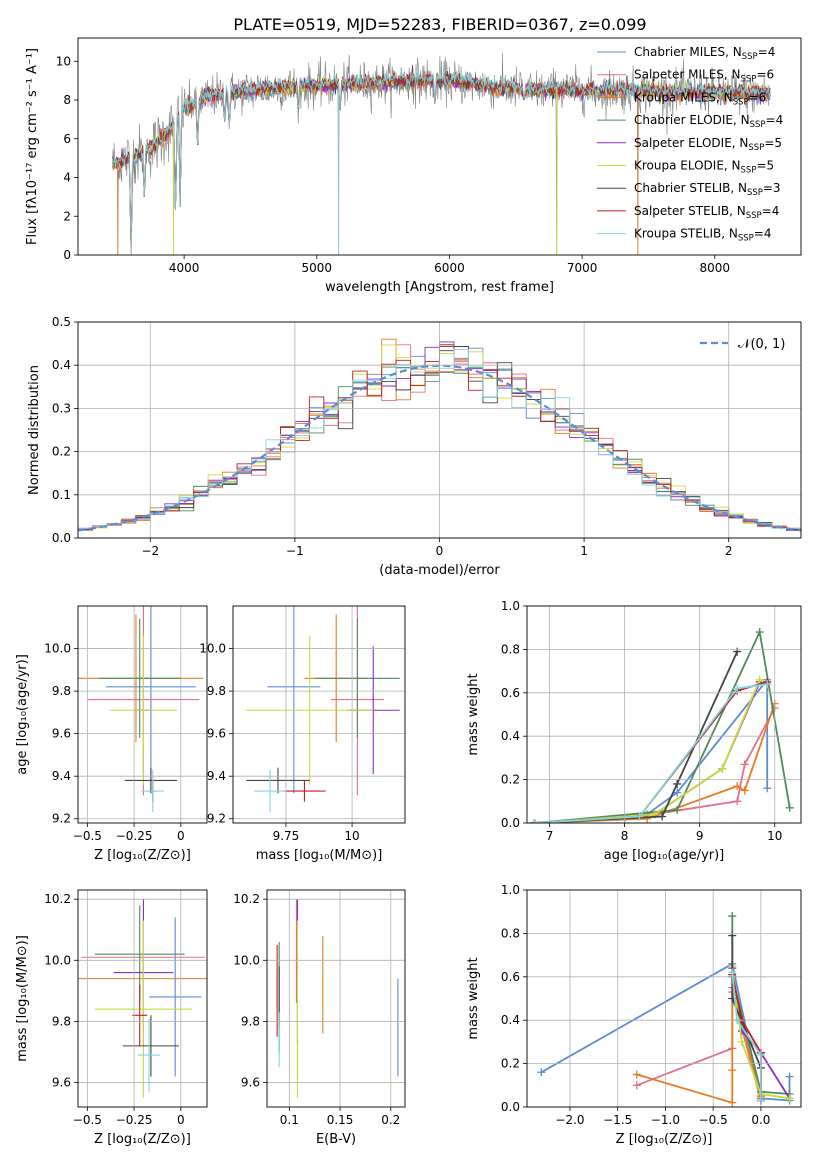  Describe the element at coordinates (664, 855) in the screenshot. I see `x-axis-label: age [log₁₀(age/yr)]` at that location.